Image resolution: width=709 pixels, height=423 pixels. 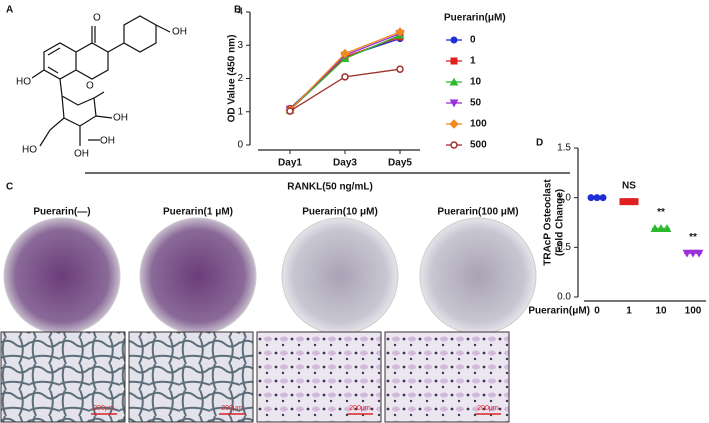 What do you see at coordinates (476, 103) in the screenshot?
I see `legend-label: 50` at bounding box center [476, 103].